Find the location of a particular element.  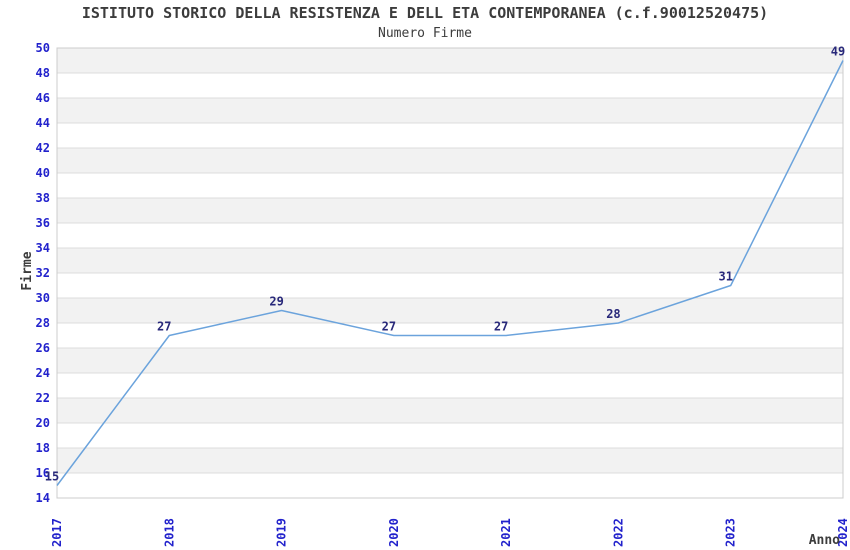

y-tick-label: 48 is located at coordinates (43, 73).